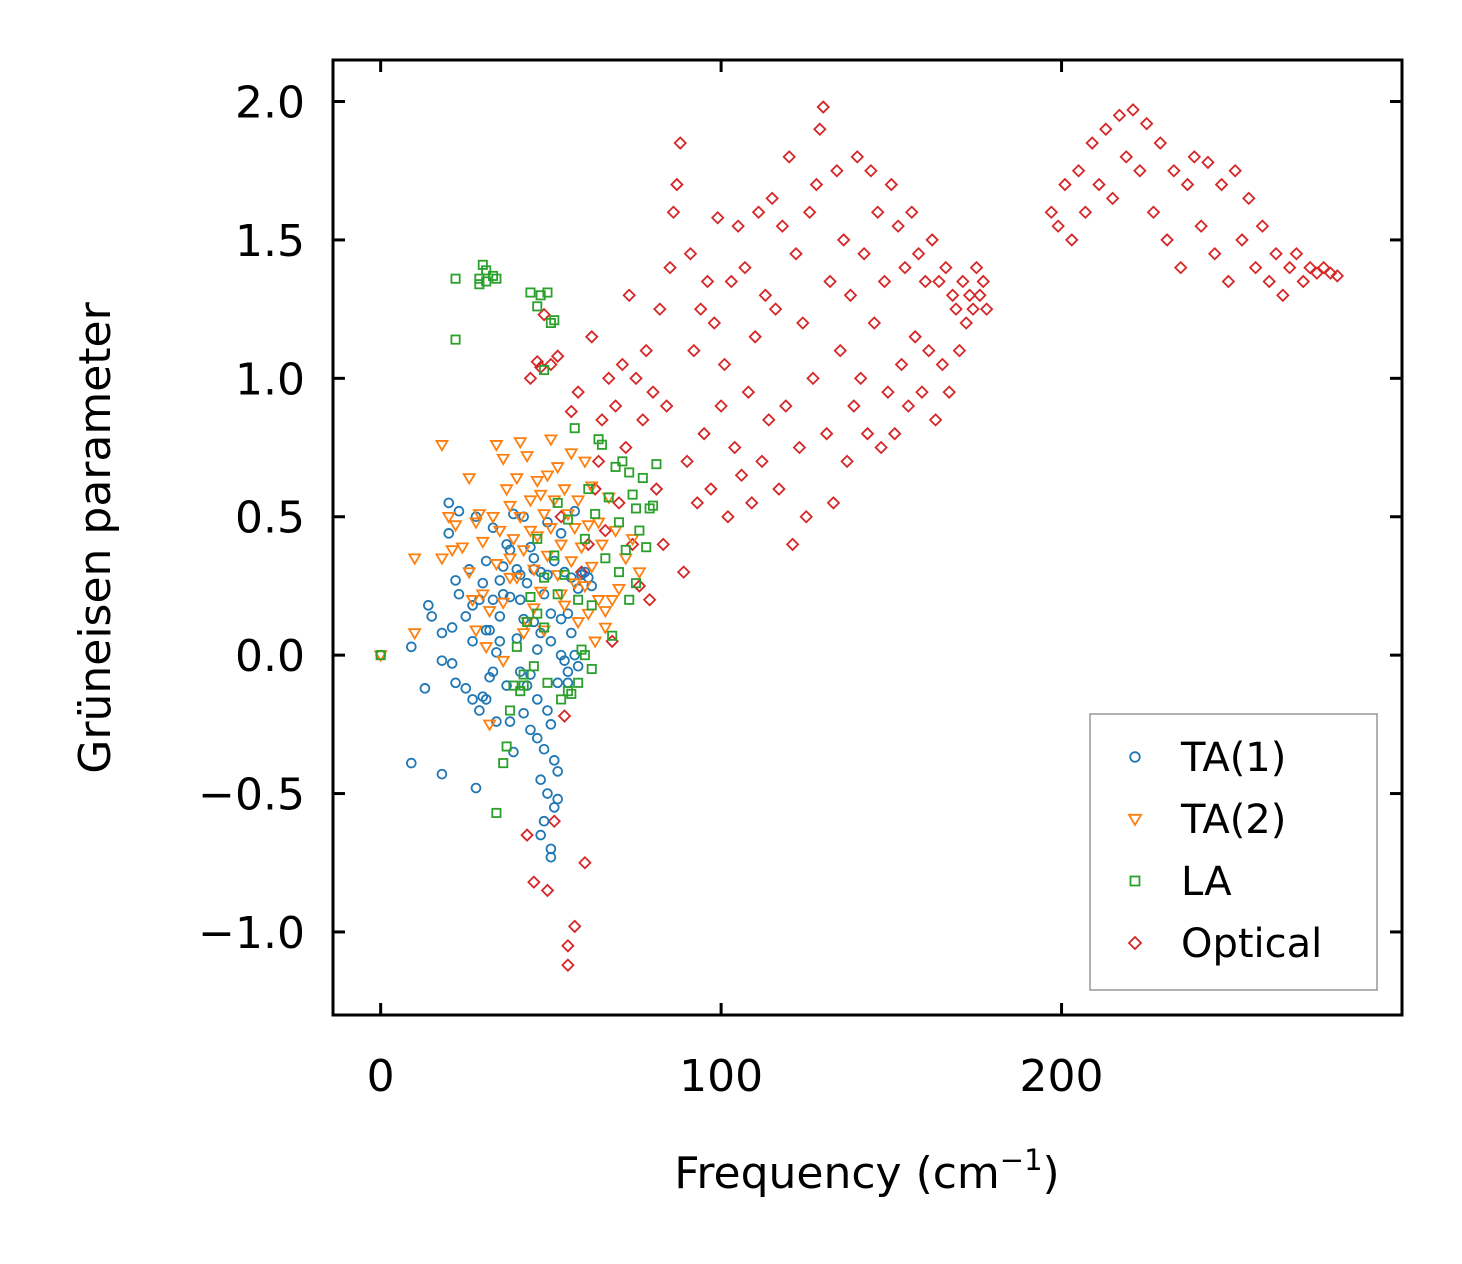 Image resolution: width=1462 pixels, height=1264 pixels. I want to click on x-tick-label-100: 100, so click(721, 1076).